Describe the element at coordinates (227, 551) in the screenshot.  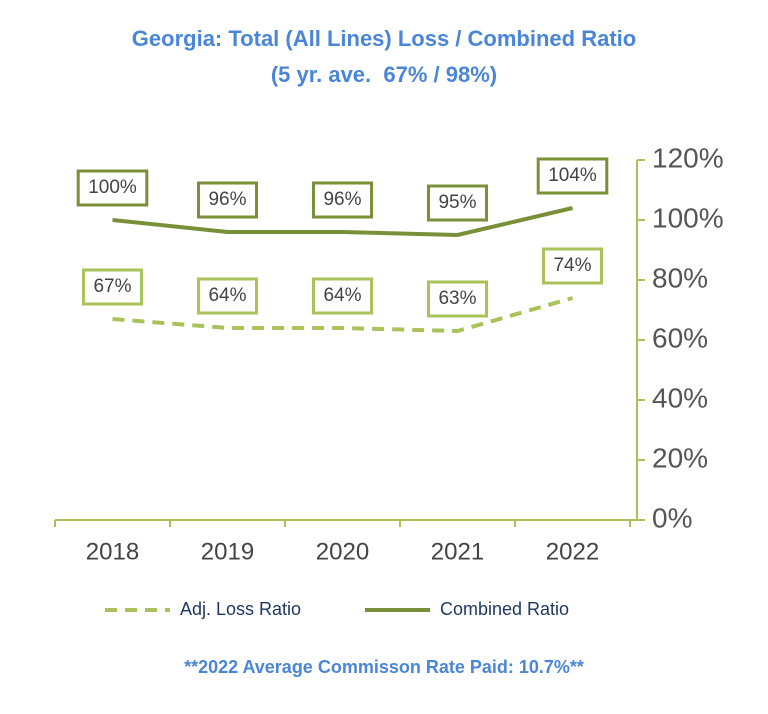
I see `x-tick-label: 2019` at that location.